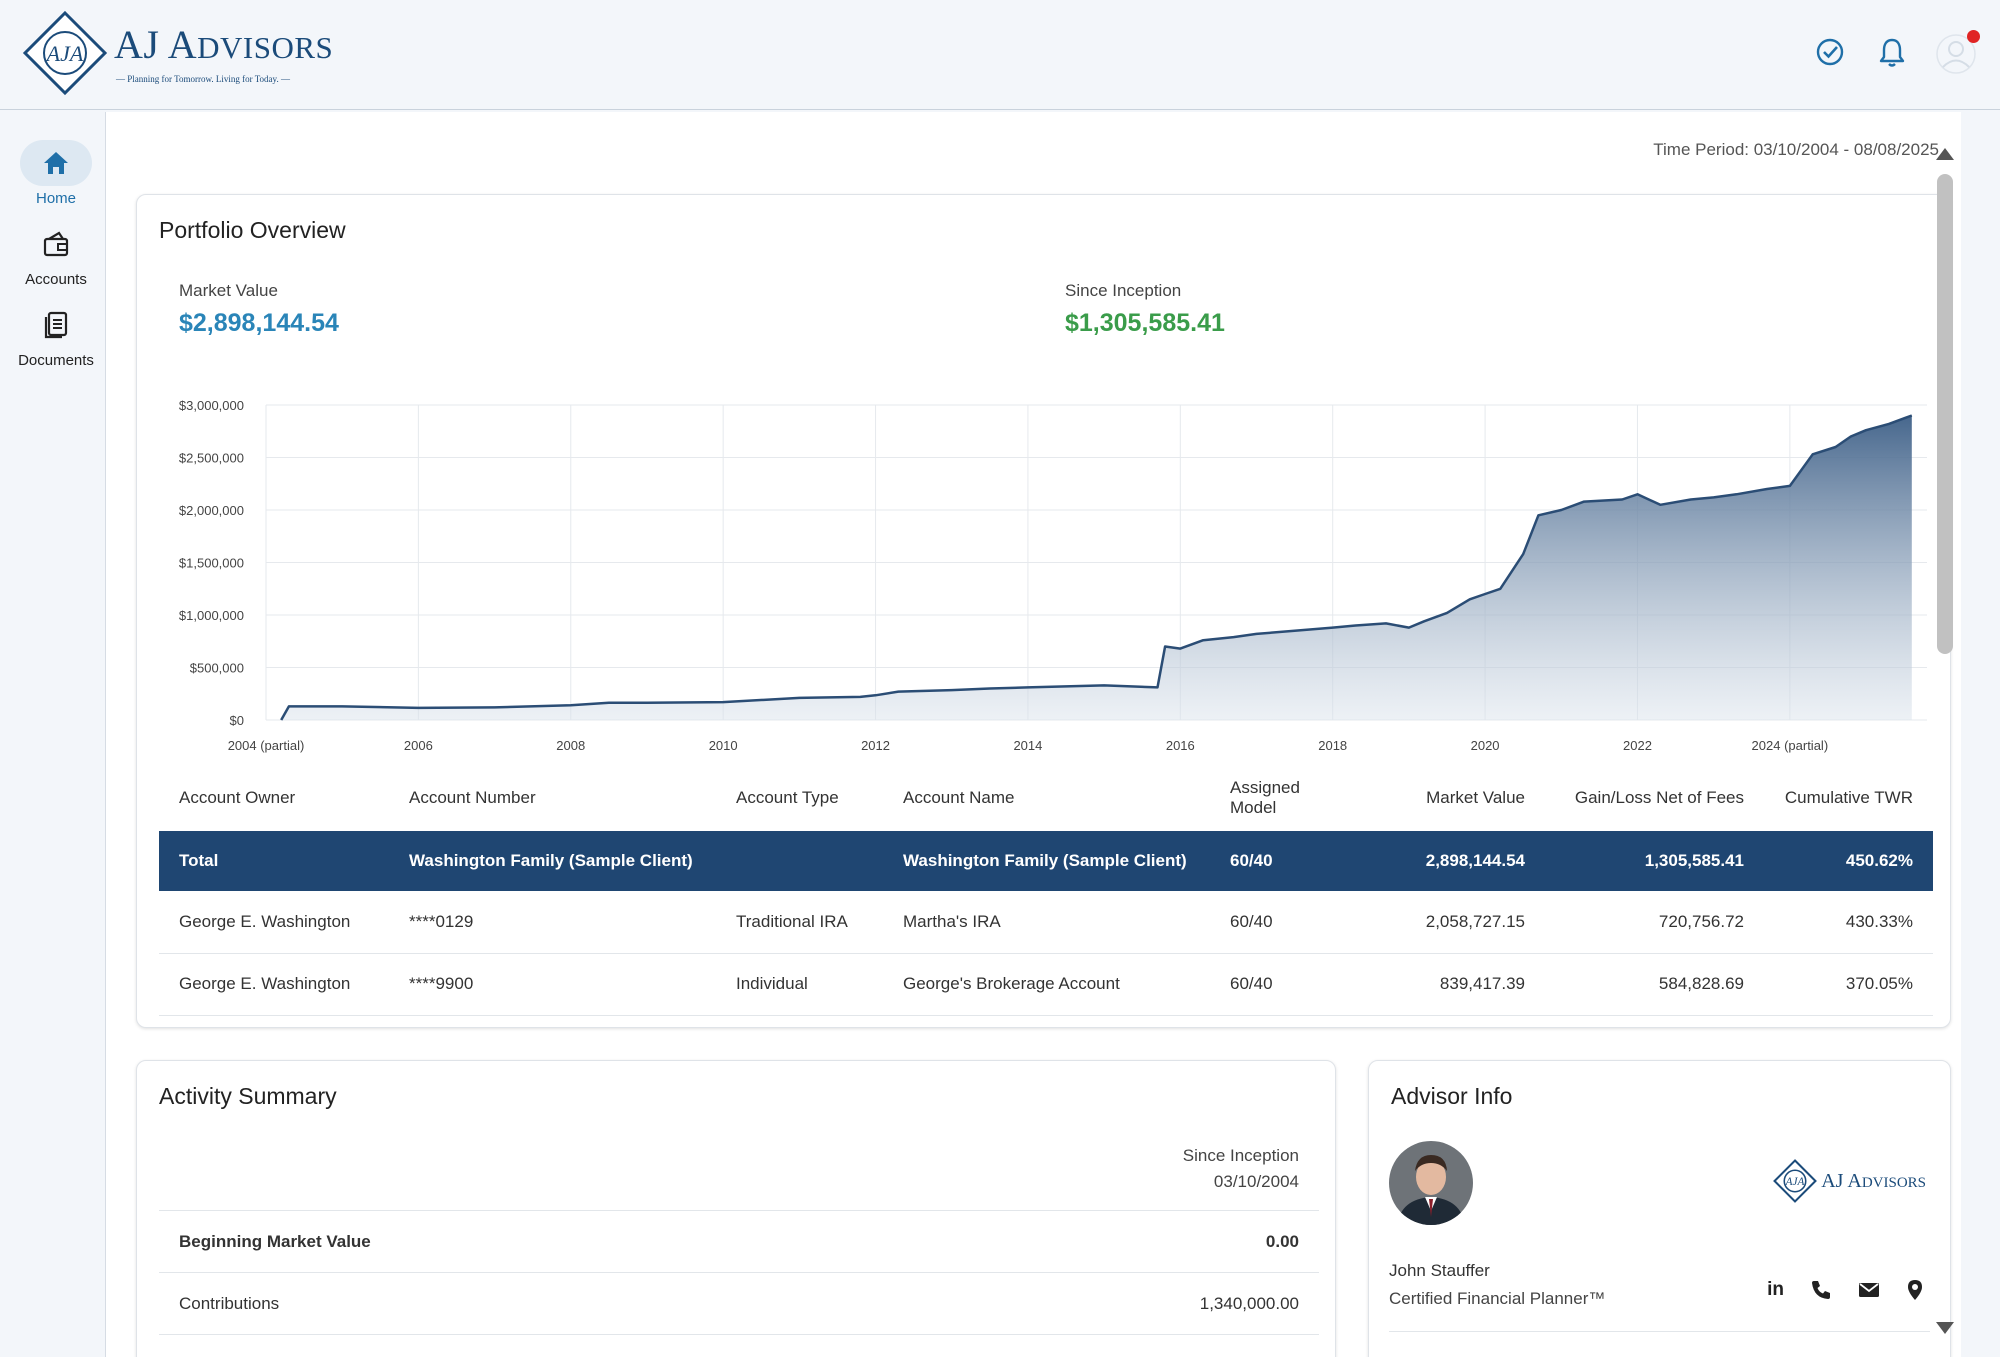  Describe the element at coordinates (211, 458) in the screenshot. I see `y-tick-label: $2,500,000` at that location.